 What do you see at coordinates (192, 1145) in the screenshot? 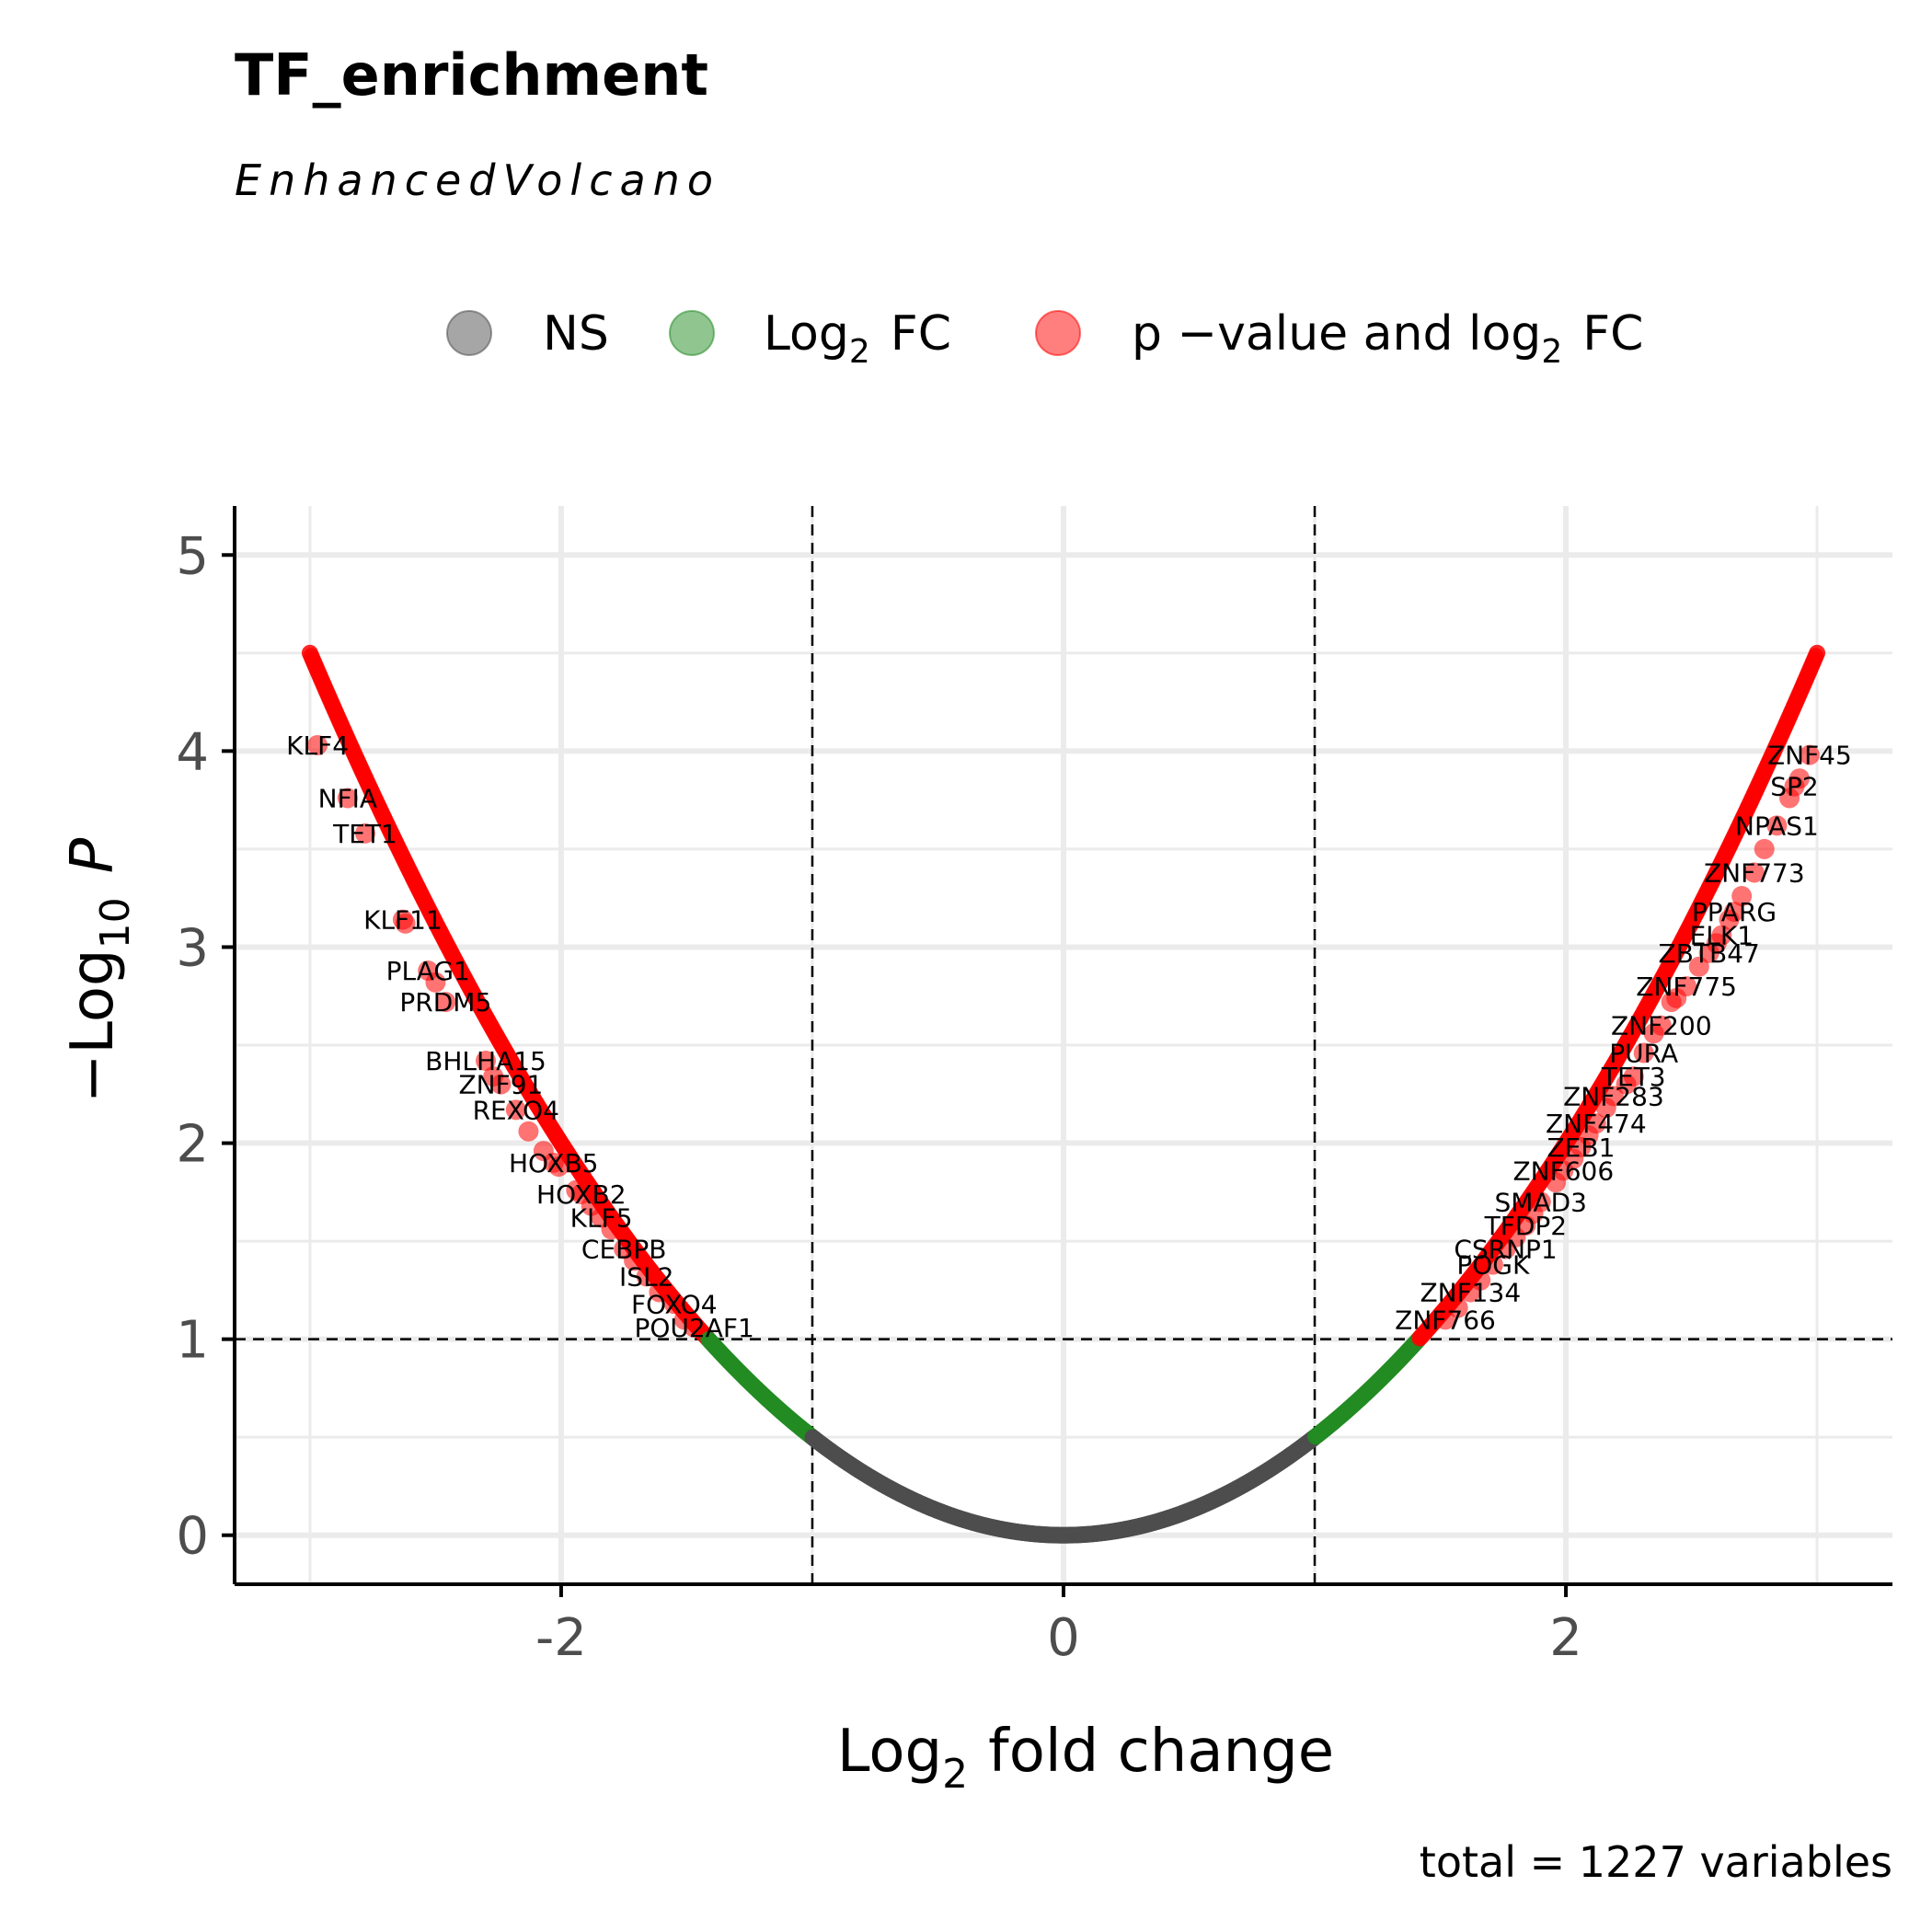
I see `y-tick-label: 2` at bounding box center [192, 1145].